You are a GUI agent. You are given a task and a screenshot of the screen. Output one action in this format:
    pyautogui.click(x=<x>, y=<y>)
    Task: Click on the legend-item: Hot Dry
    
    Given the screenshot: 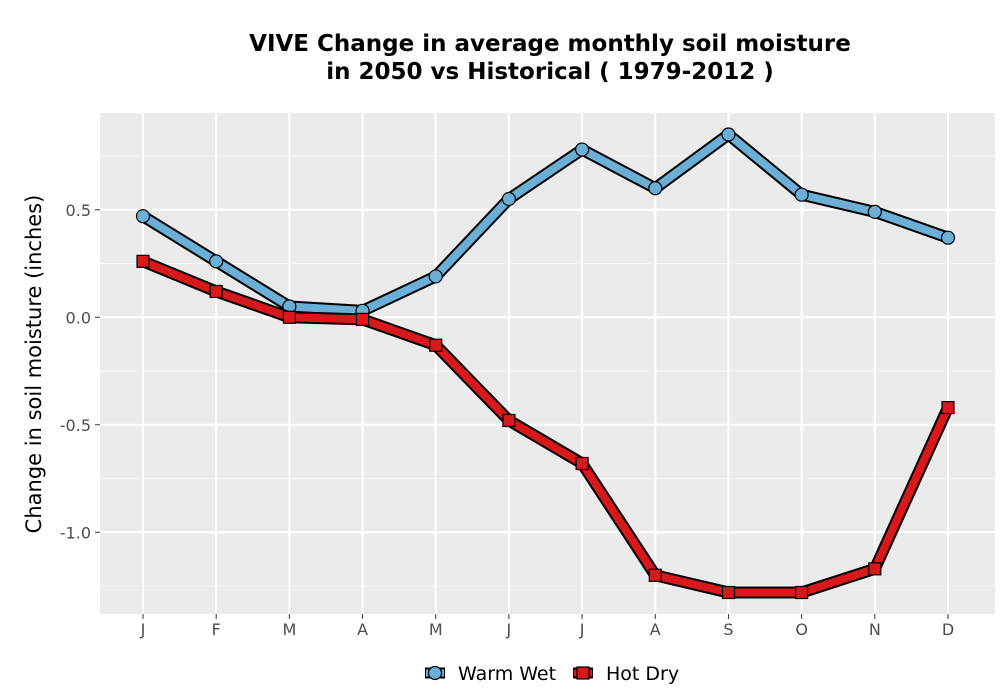 What is the action you would take?
    pyautogui.click(x=626, y=674)
    